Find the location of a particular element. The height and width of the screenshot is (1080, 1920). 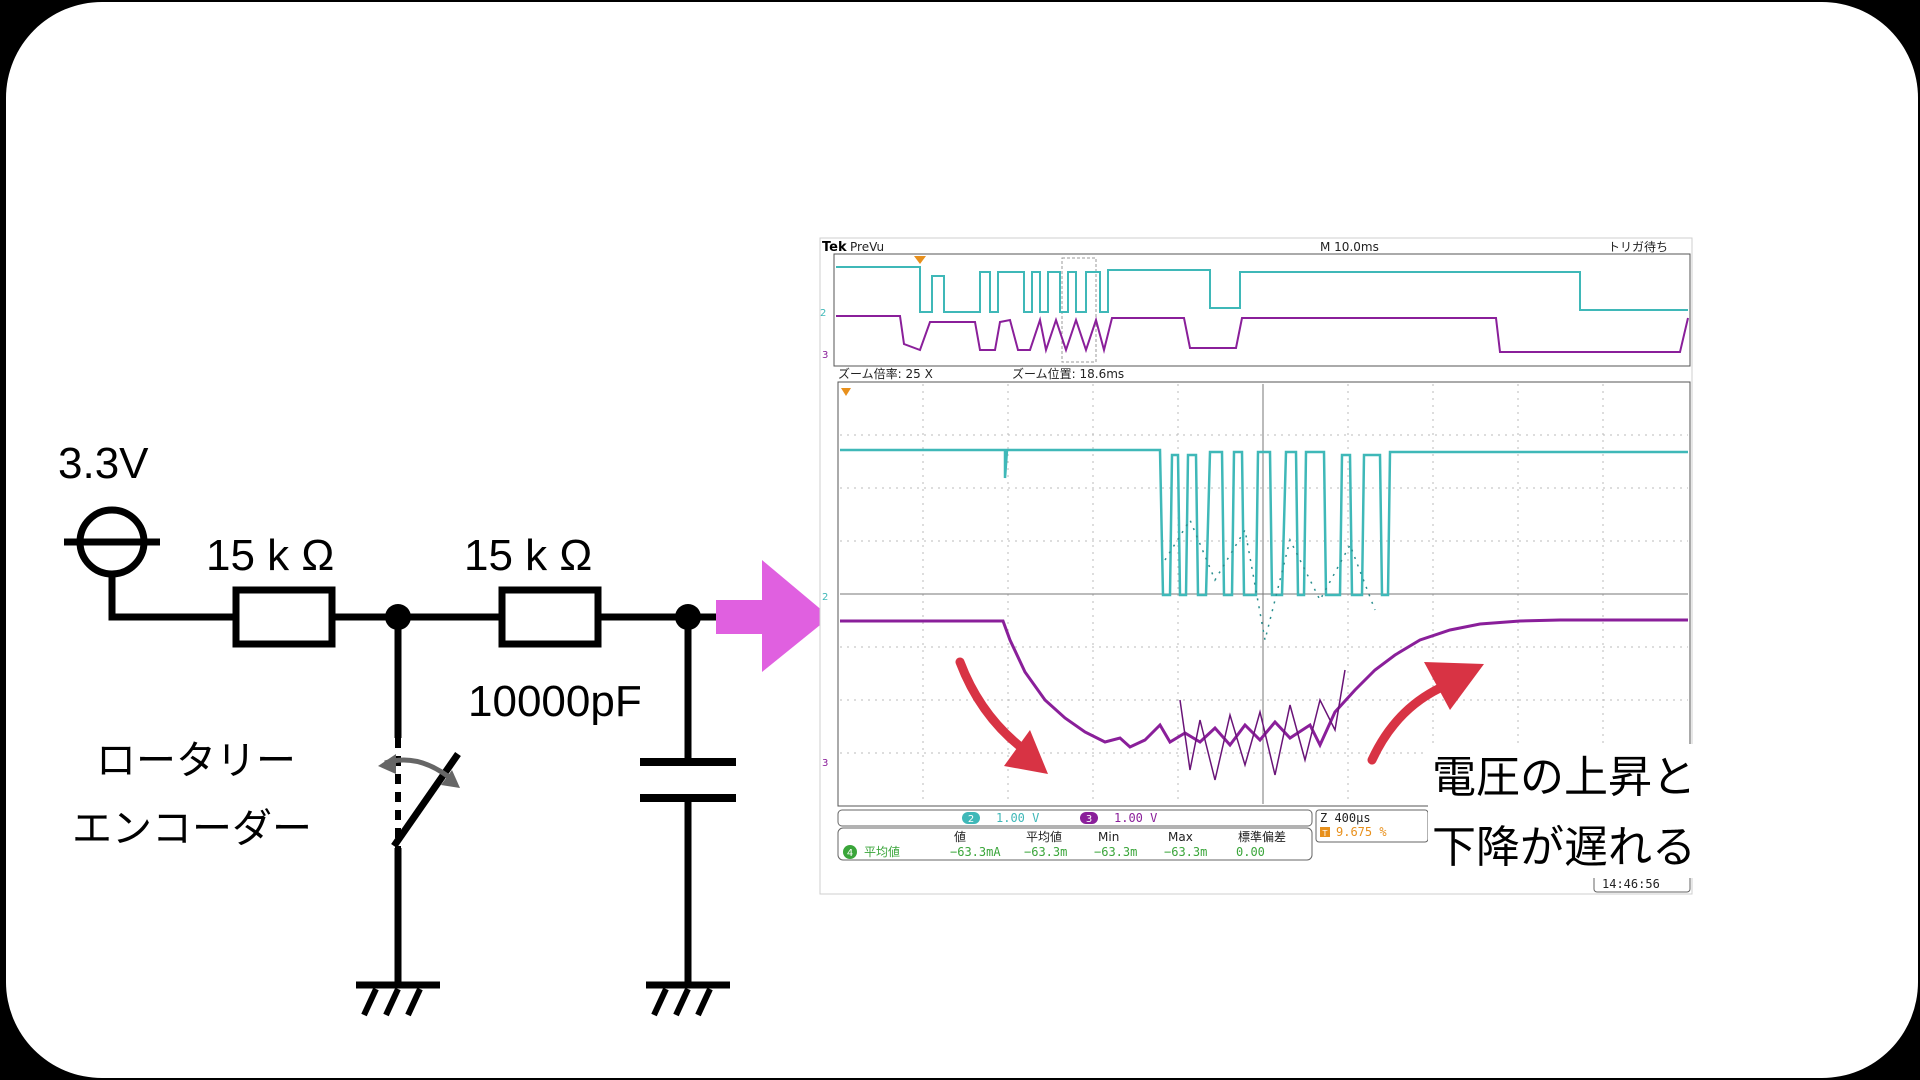

meas-header-value: 値 is located at coordinates (960, 836).